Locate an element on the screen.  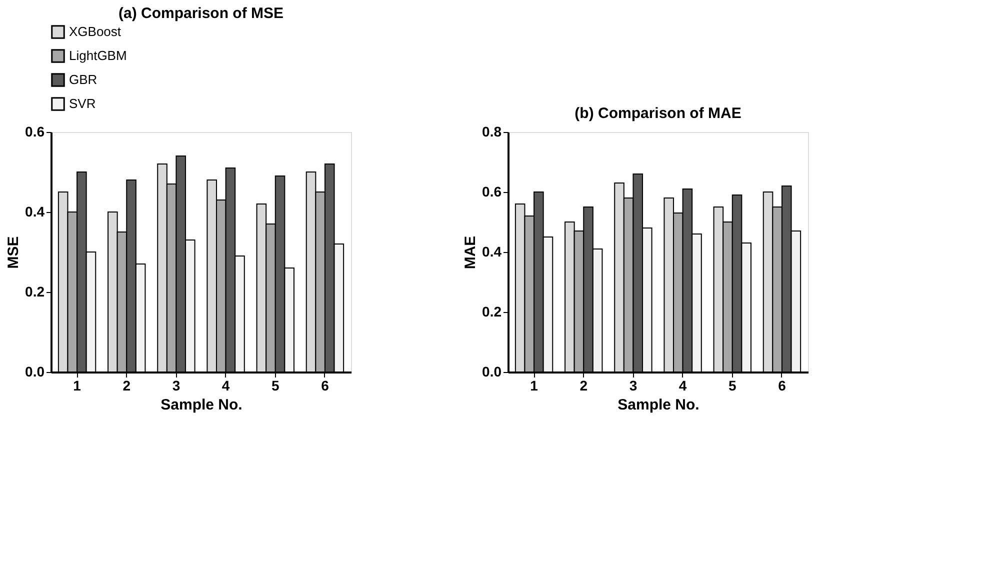
y-tick-label: 0.8 is located at coordinates (492, 132).